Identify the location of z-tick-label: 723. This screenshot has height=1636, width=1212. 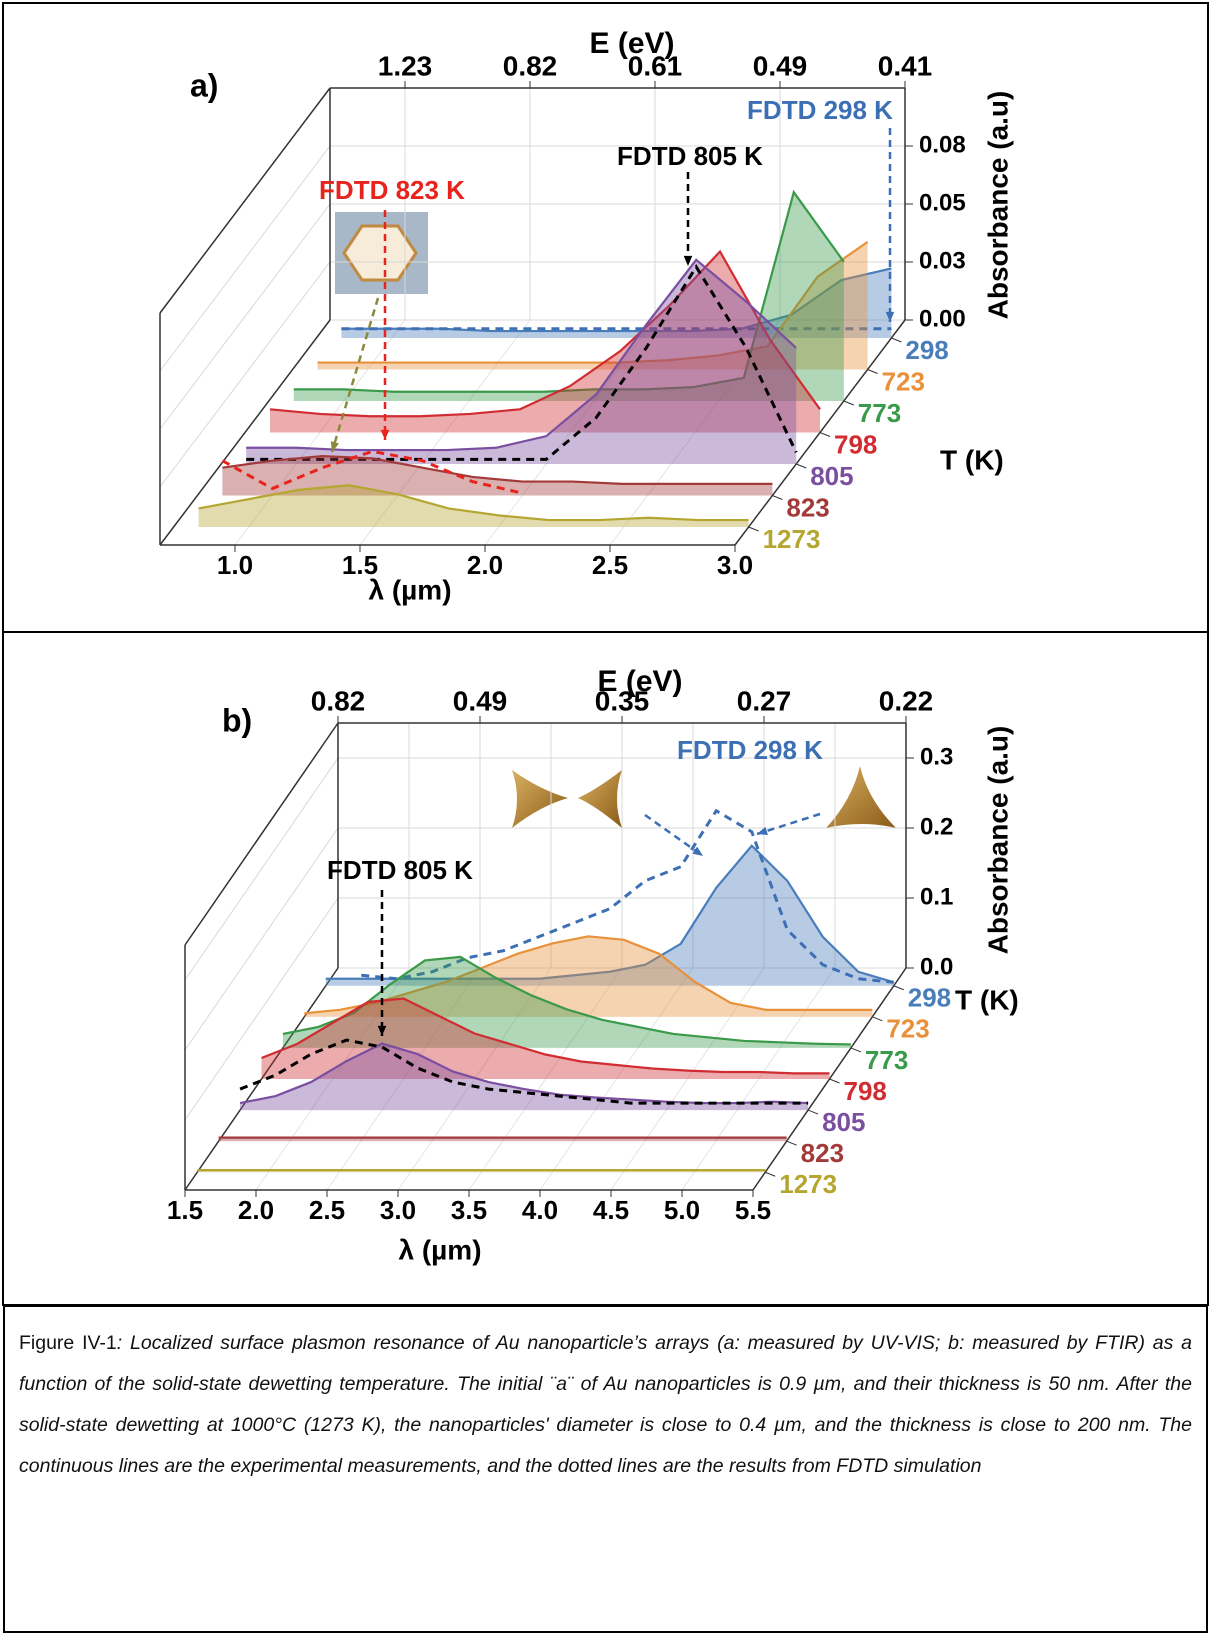
(907, 1029).